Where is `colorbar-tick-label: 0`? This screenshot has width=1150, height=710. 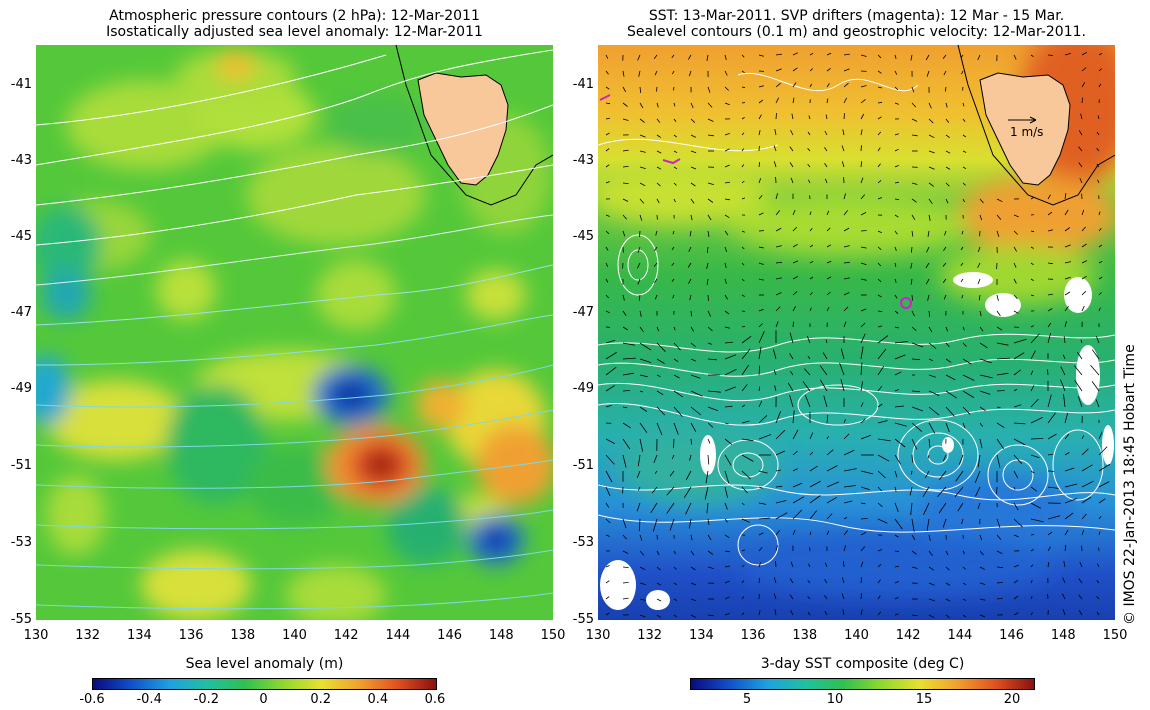
colorbar-tick-label: 0 is located at coordinates (263, 699).